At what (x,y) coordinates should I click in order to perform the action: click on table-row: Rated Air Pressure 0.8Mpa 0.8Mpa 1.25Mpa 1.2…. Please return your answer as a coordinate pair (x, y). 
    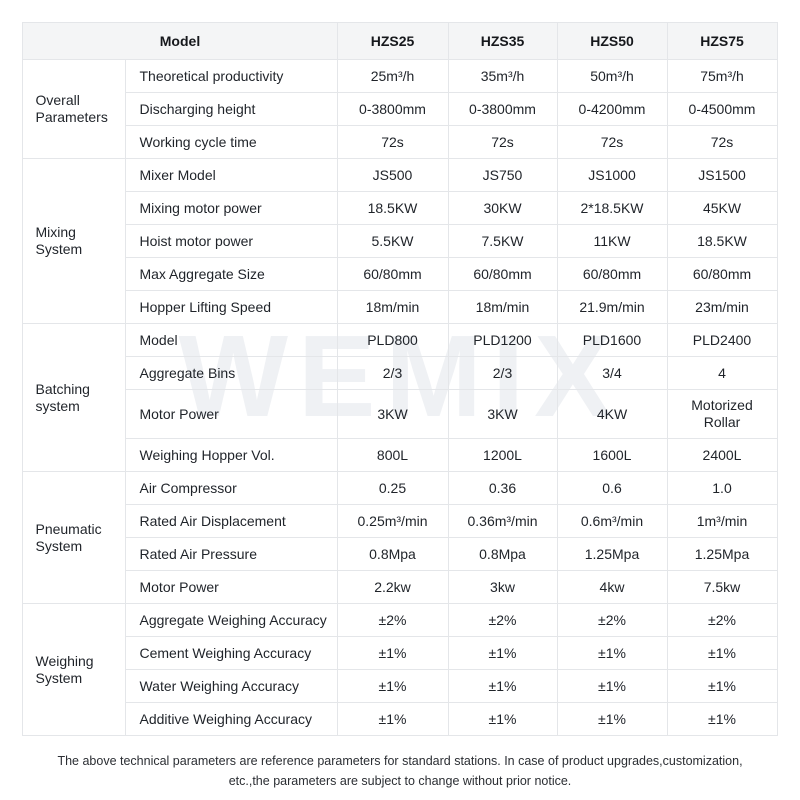
    Looking at the image, I should click on (400, 554).